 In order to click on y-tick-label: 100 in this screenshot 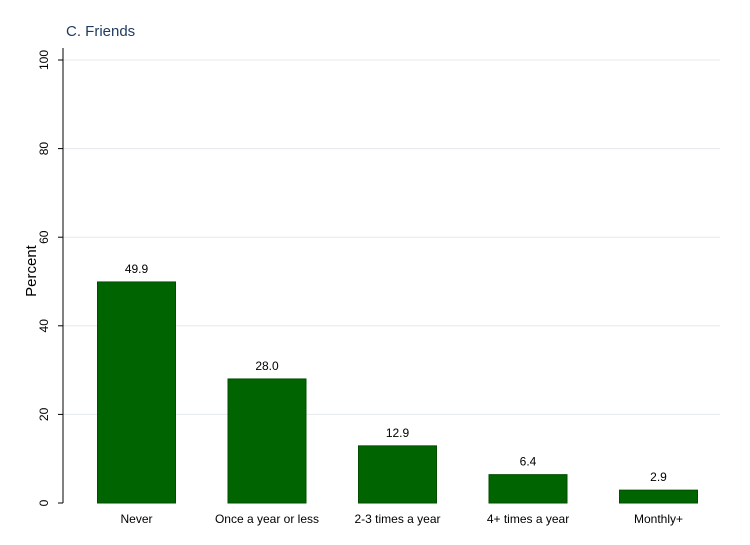, I will do `click(44, 60)`.